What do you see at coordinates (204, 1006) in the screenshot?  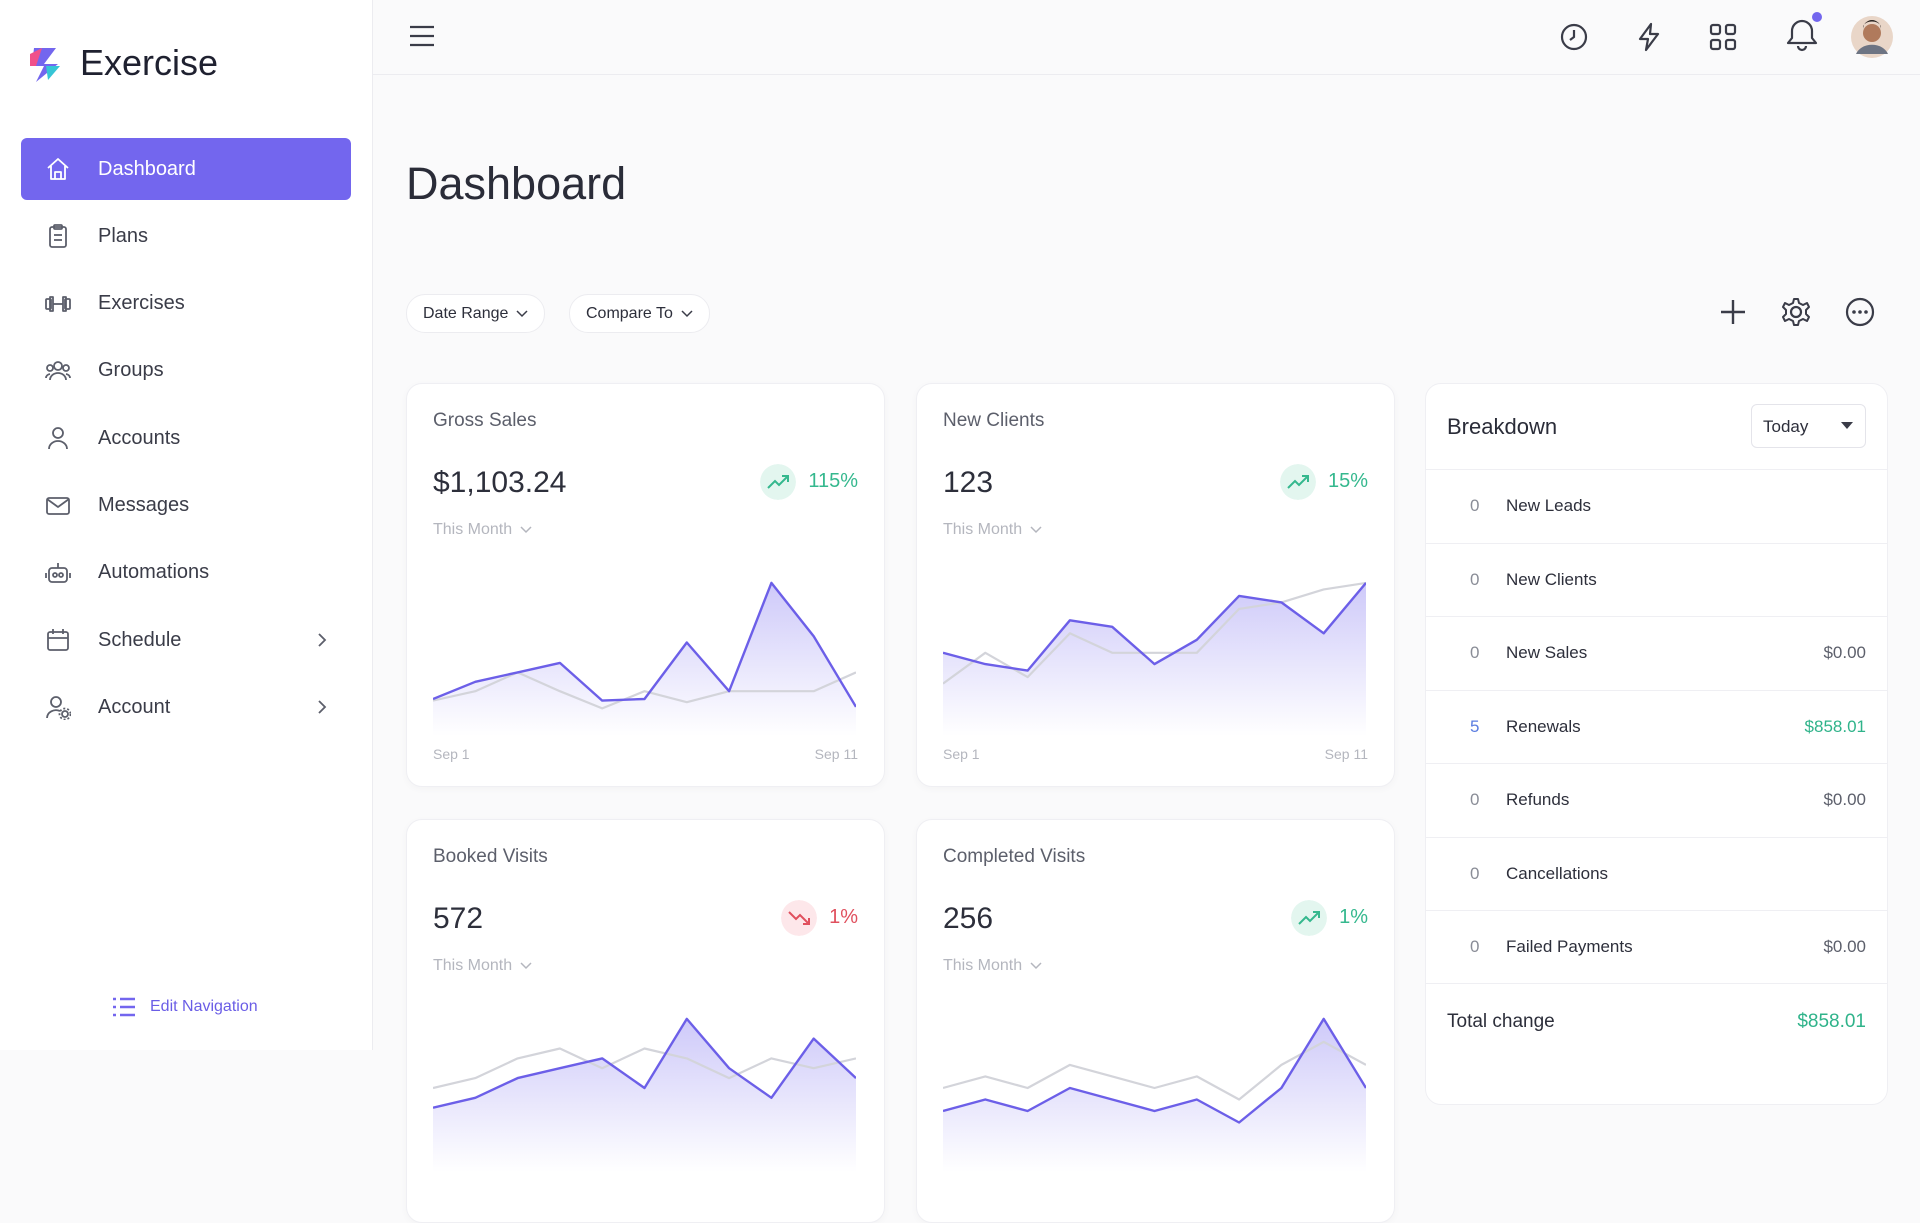 I see `edit-navigation-label: Edit Navigation` at bounding box center [204, 1006].